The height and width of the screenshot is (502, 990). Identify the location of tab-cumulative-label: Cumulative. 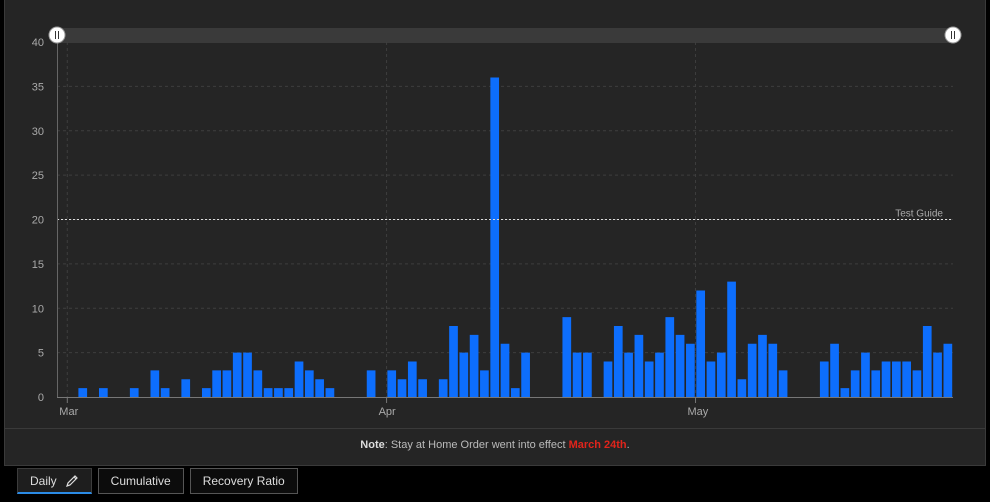
(140, 481).